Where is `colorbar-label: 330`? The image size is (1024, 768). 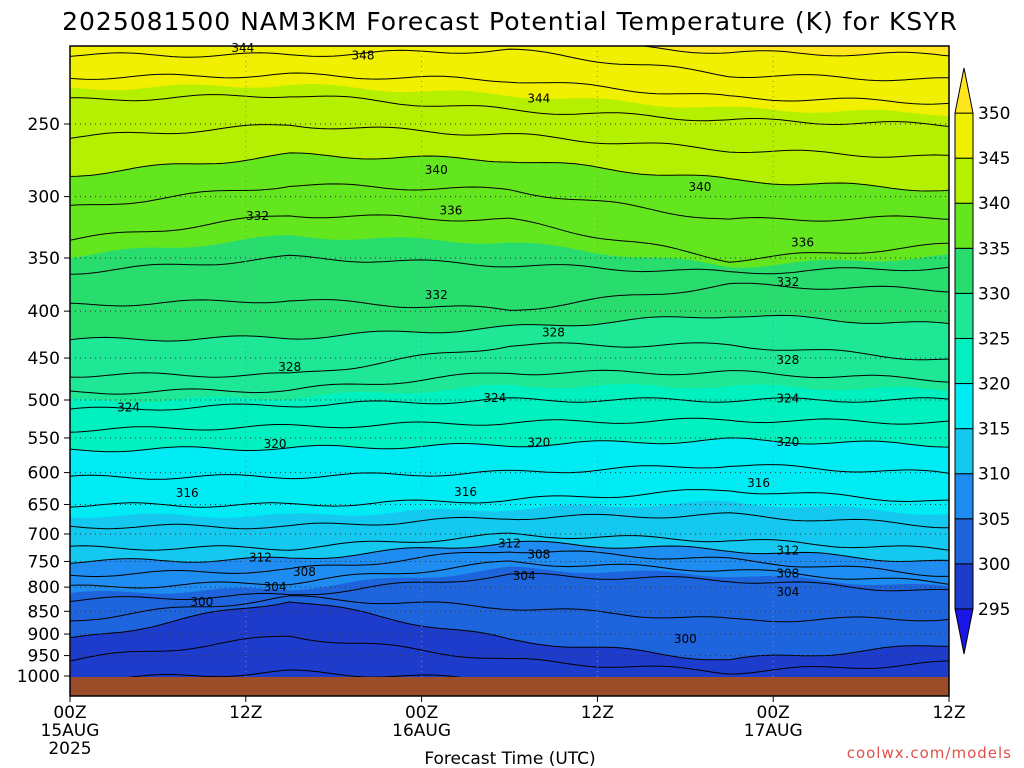 colorbar-label: 330 is located at coordinates (994, 294).